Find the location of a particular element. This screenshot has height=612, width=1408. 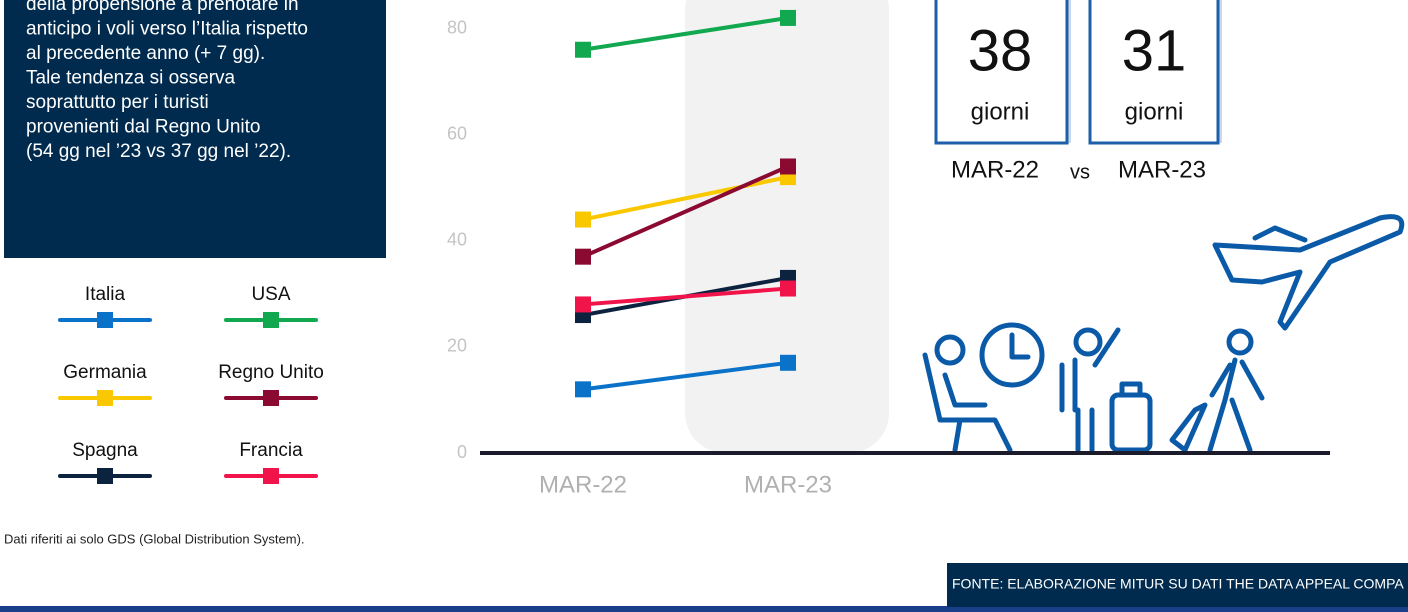

x-tick-label: MAR-23 is located at coordinates (788, 484).